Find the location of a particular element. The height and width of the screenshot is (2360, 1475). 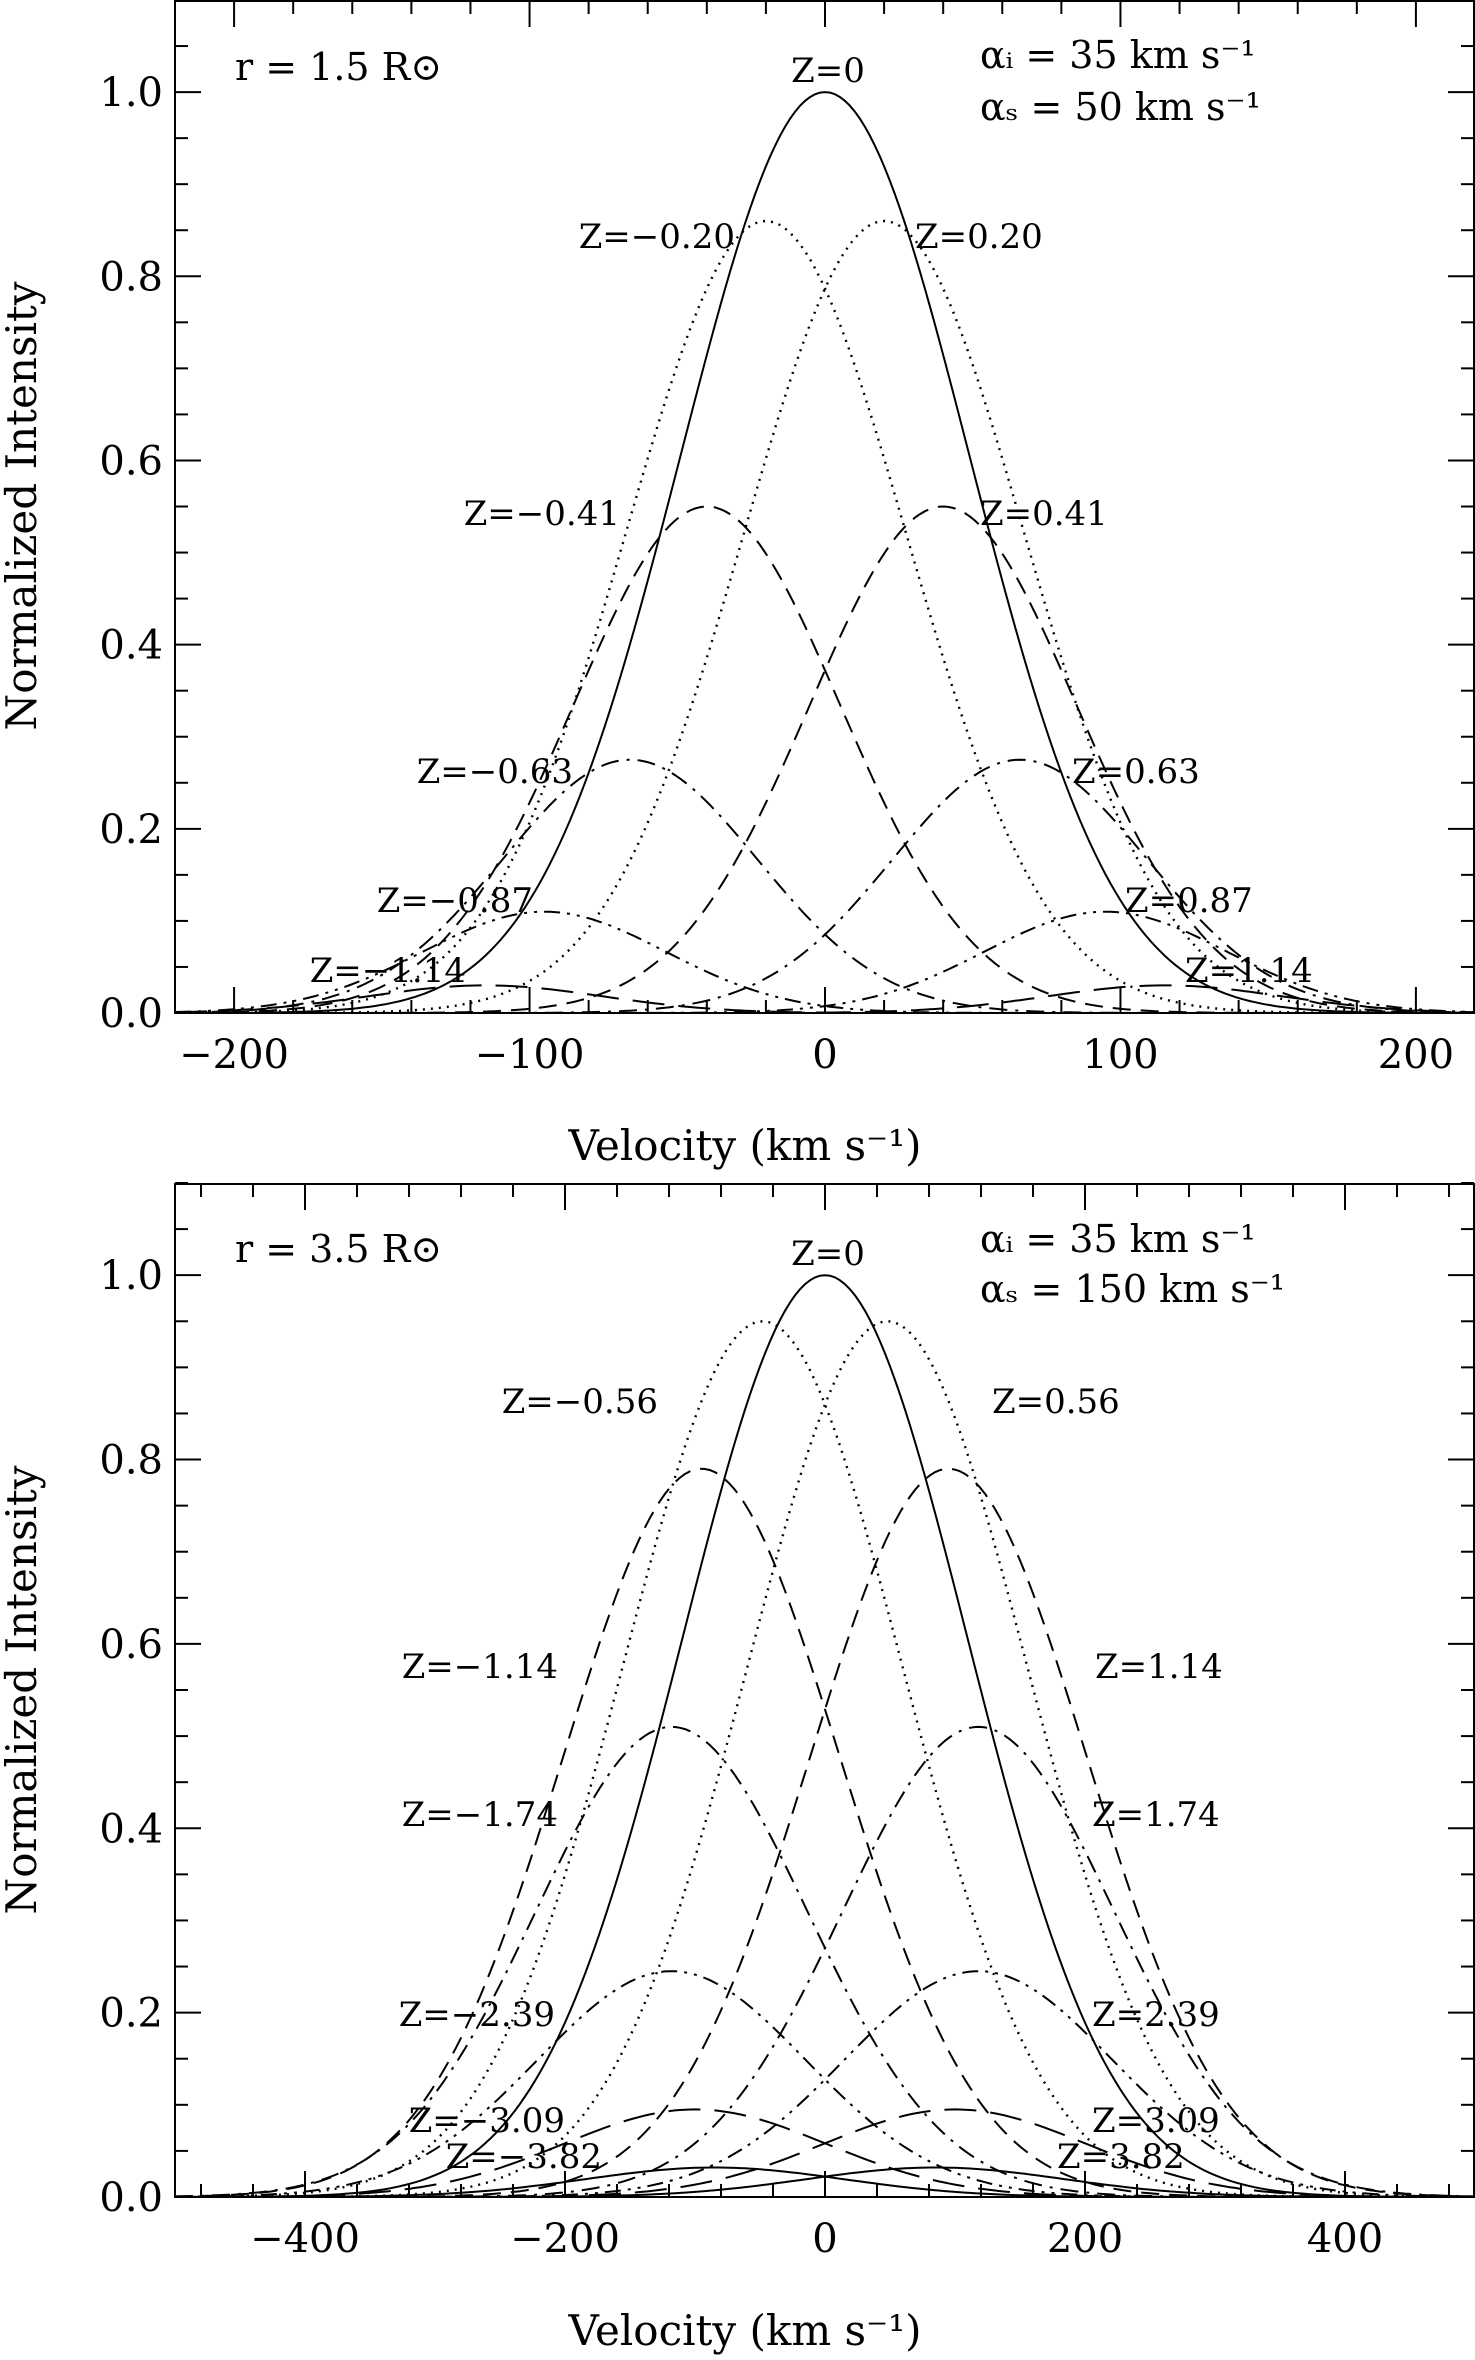

series-label: Z=−0.20 is located at coordinates (657, 237).